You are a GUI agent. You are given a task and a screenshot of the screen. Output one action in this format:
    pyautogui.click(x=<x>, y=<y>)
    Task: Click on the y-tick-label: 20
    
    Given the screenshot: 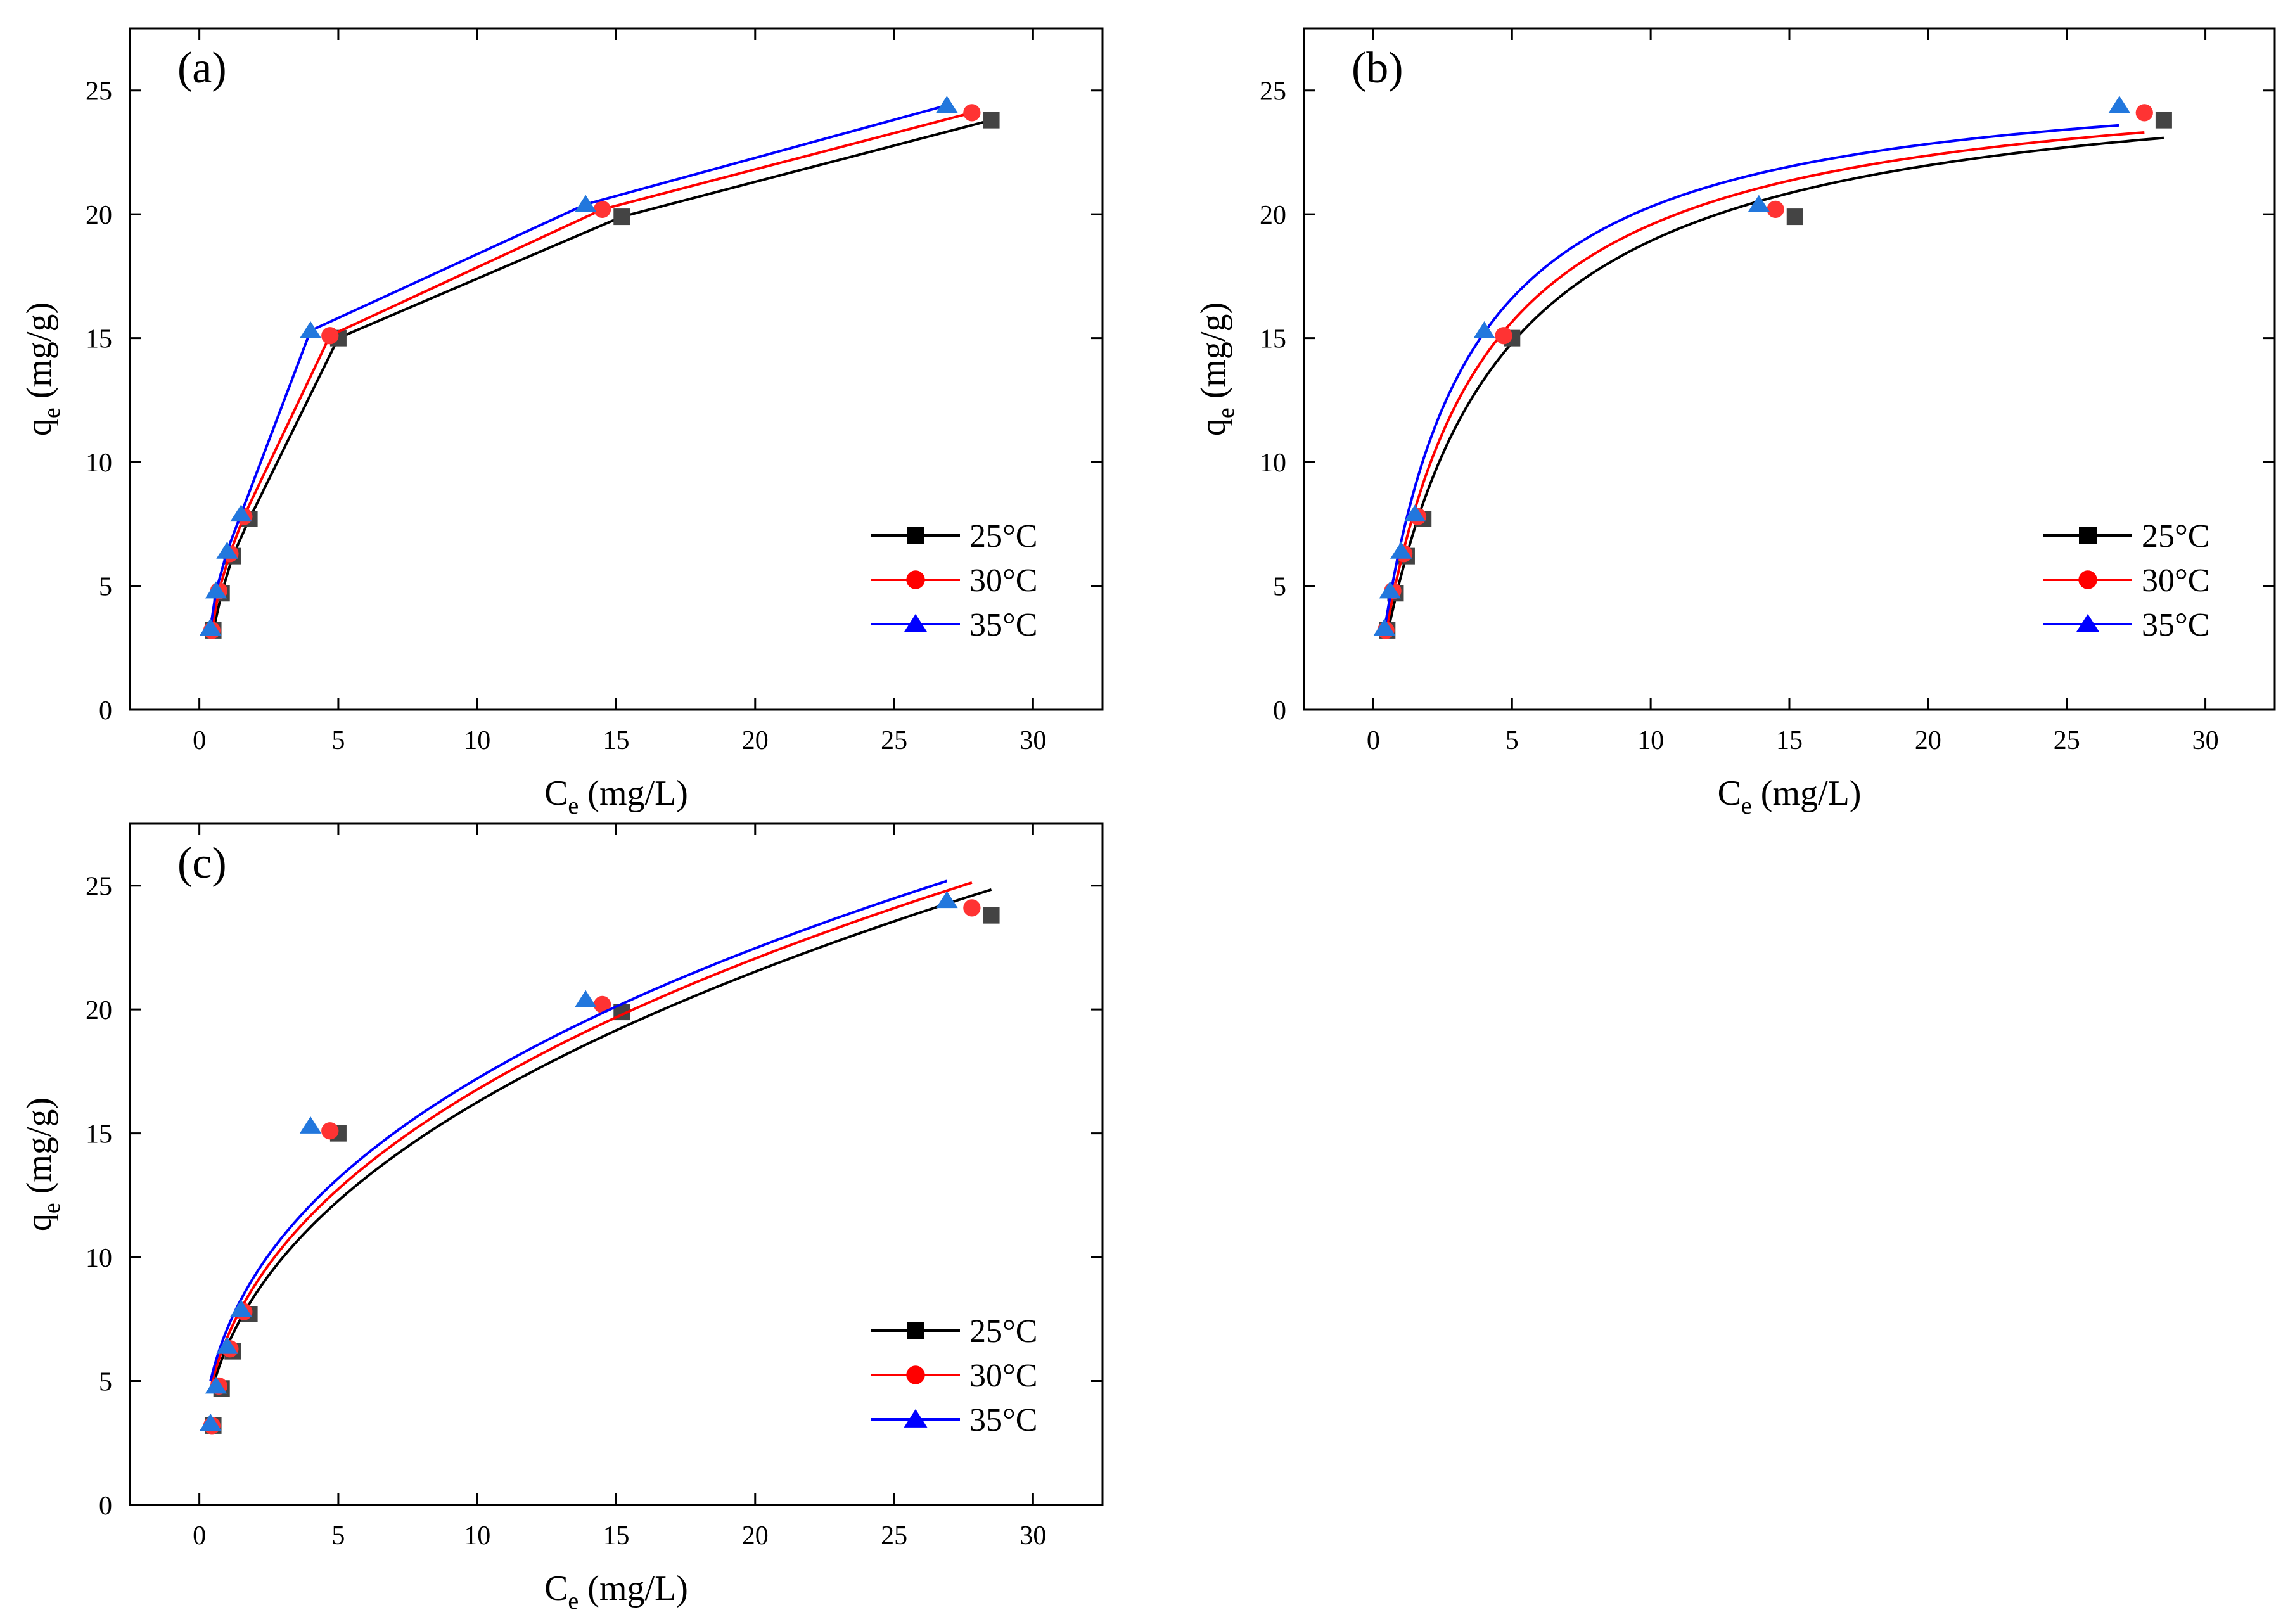 What is the action you would take?
    pyautogui.click(x=99, y=215)
    